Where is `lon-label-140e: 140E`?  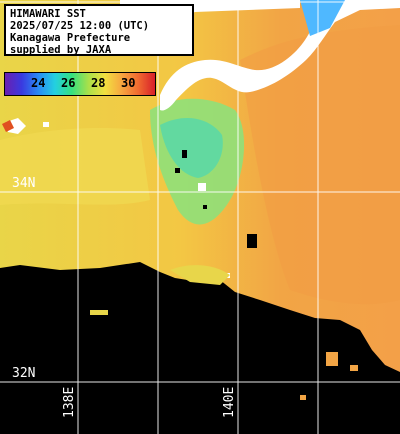
lon-label-140e: 140E is located at coordinates (229, 402).